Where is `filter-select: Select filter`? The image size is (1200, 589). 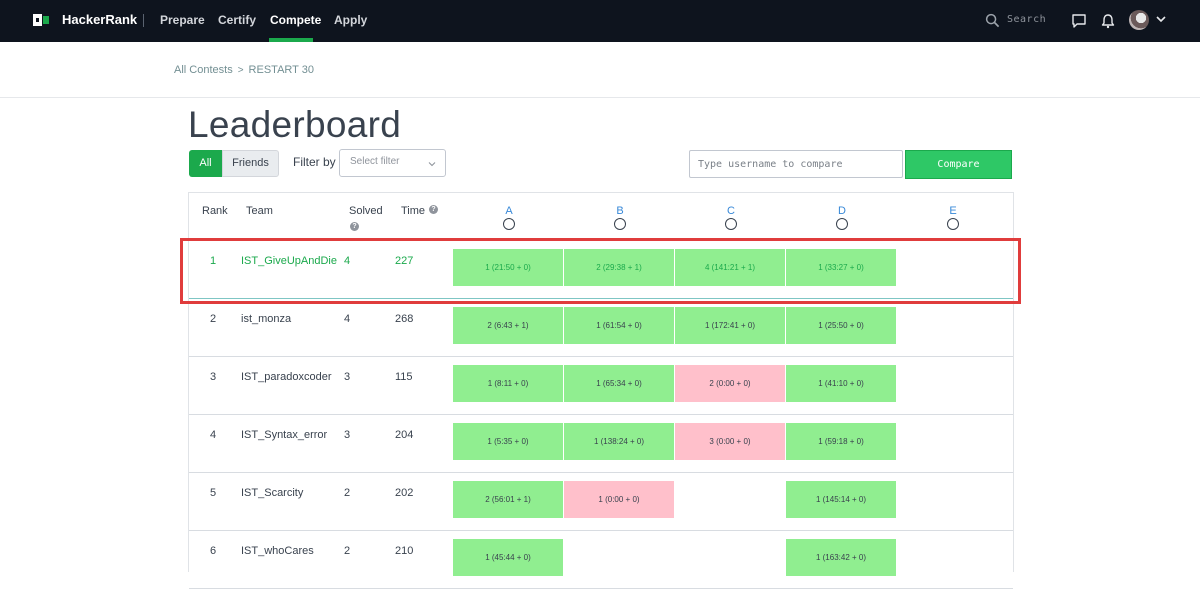
filter-select: Select filter is located at coordinates (392, 163).